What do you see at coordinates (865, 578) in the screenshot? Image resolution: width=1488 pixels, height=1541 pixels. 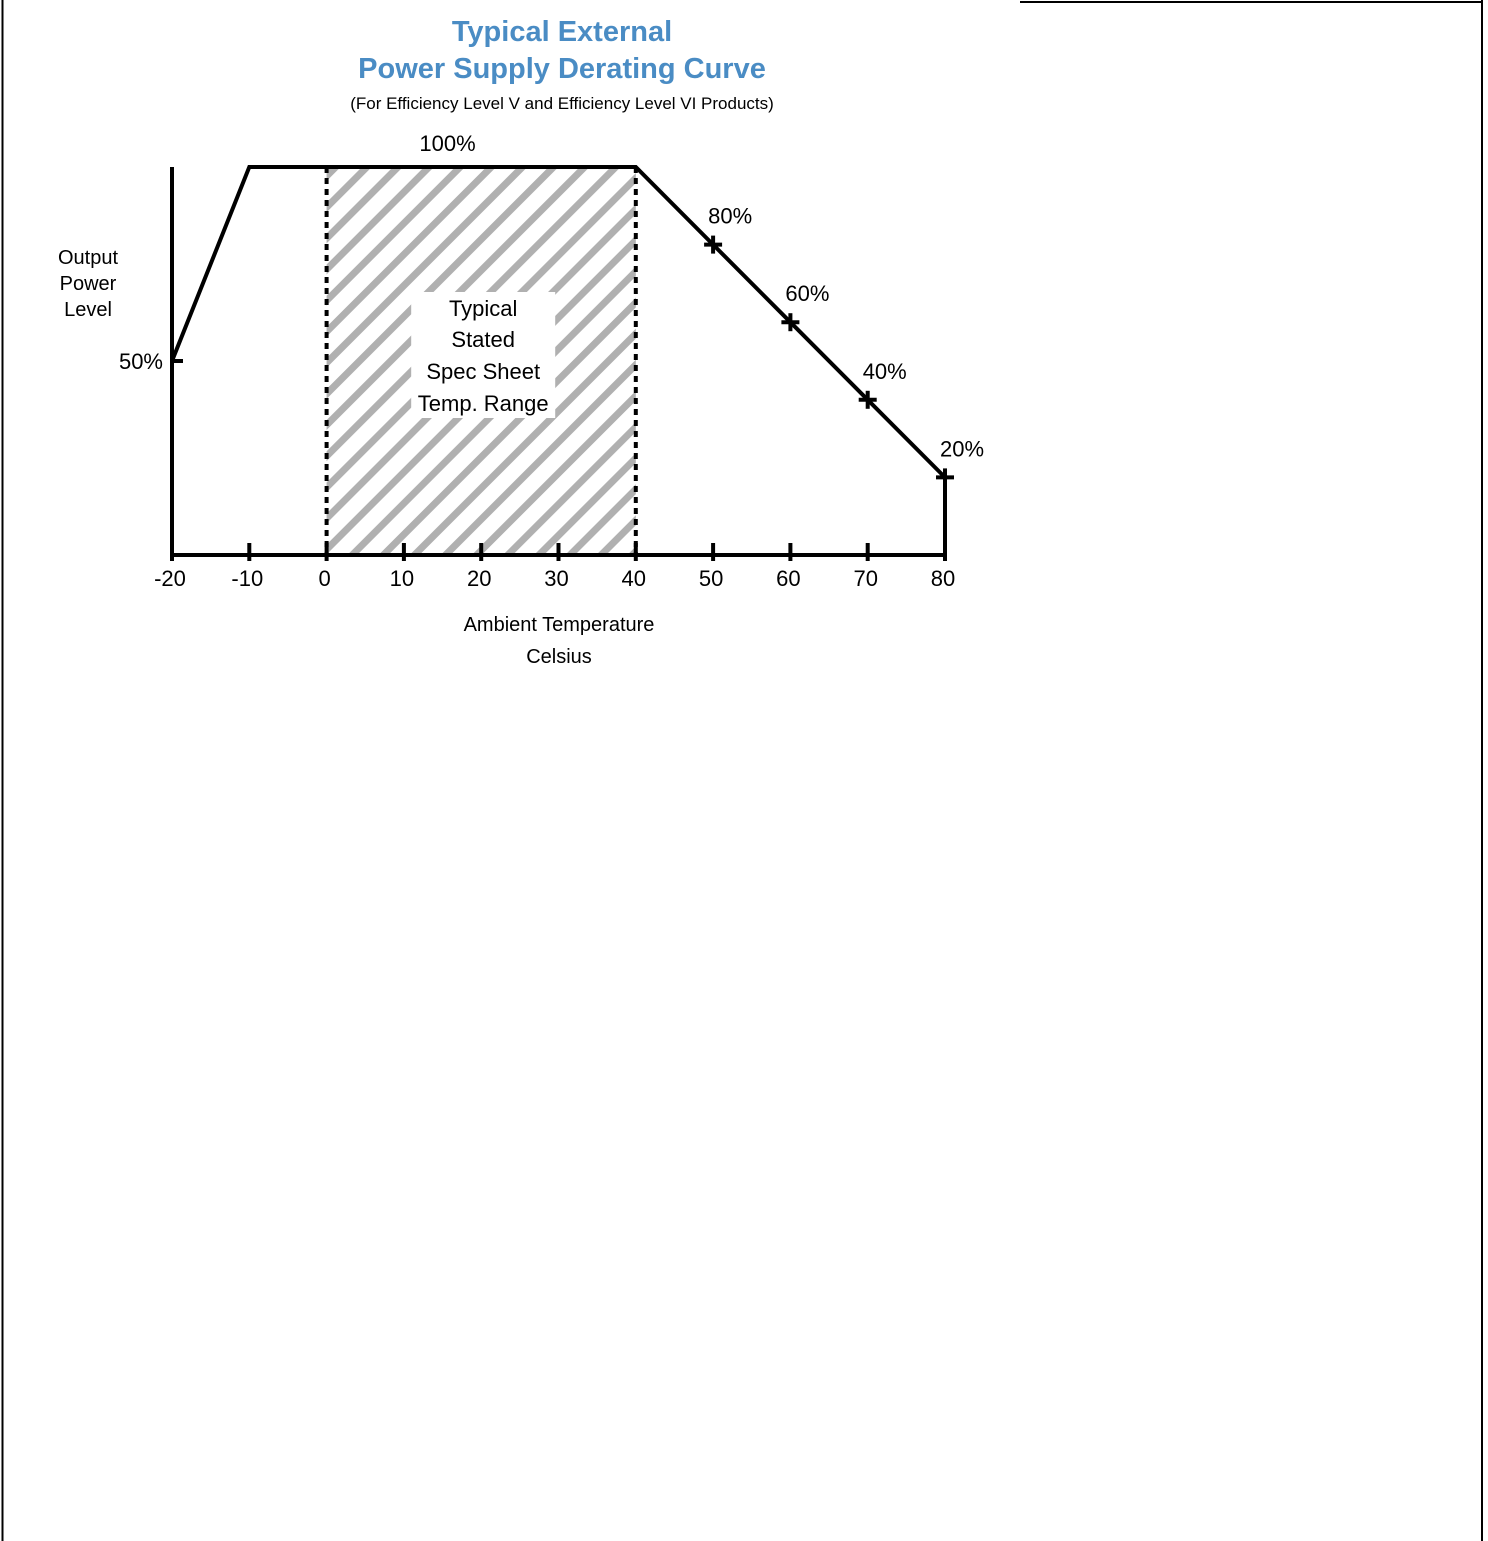 I see `x-tick-label-70: 70` at bounding box center [865, 578].